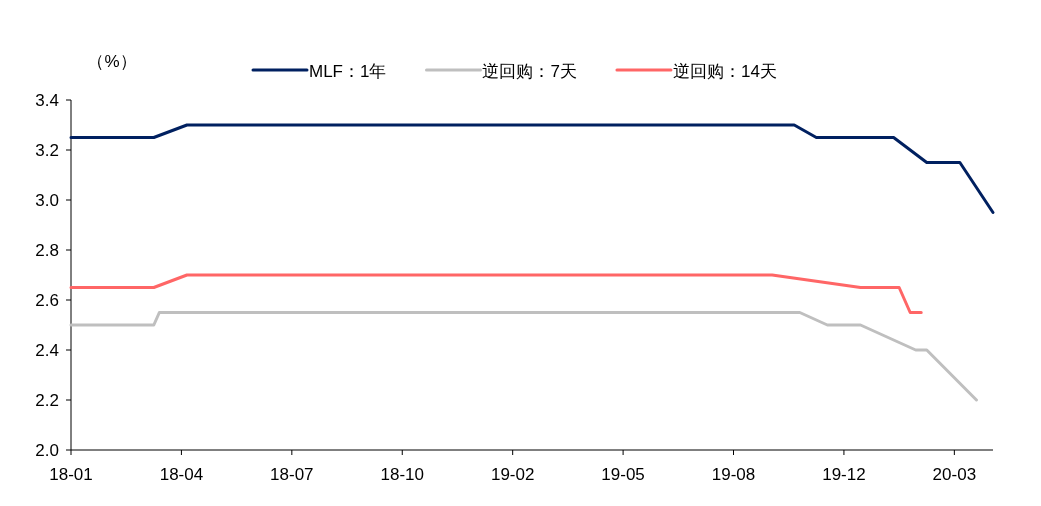  Describe the element at coordinates (529, 71) in the screenshot. I see `legend-label: 逆回购：7天` at that location.